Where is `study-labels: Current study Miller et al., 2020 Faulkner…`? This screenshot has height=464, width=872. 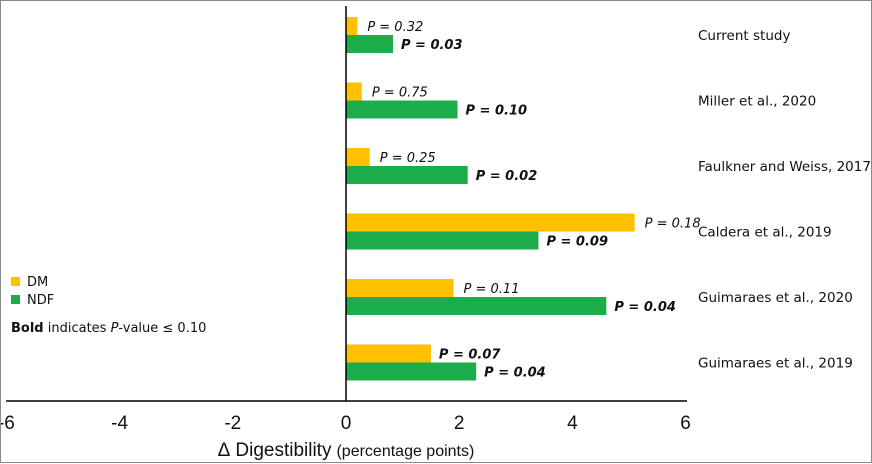
study-labels: Current study Miller et al., 2020 Faulkner… is located at coordinates (784, 200).